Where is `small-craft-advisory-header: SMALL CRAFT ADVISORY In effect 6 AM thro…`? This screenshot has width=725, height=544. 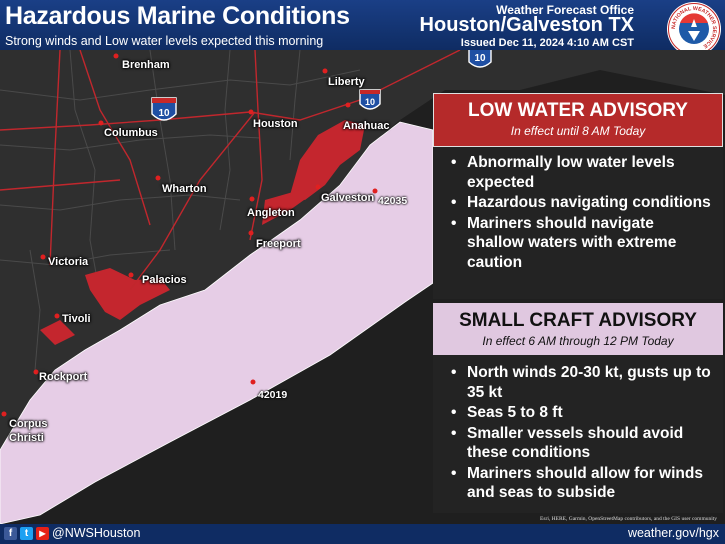
small-craft-advisory-header: SMALL CRAFT ADVISORY In effect 6 AM thro… is located at coordinates (578, 329).